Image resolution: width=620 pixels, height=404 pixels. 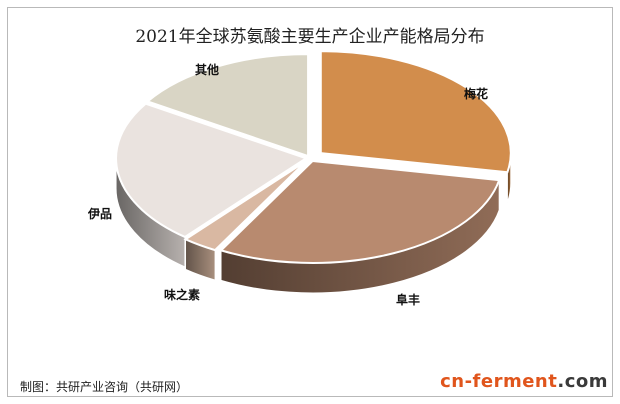 I want to click on slice-label-3: 味之素, so click(x=182, y=294).